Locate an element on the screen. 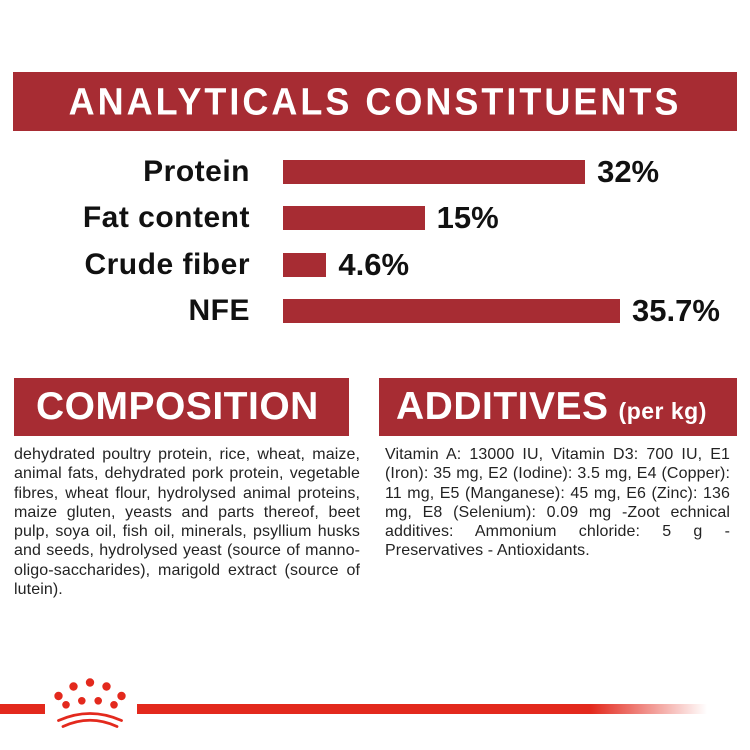 Image resolution: width=750 pixels, height=750 pixels. chart-value-label: 35.7% is located at coordinates (676, 311).